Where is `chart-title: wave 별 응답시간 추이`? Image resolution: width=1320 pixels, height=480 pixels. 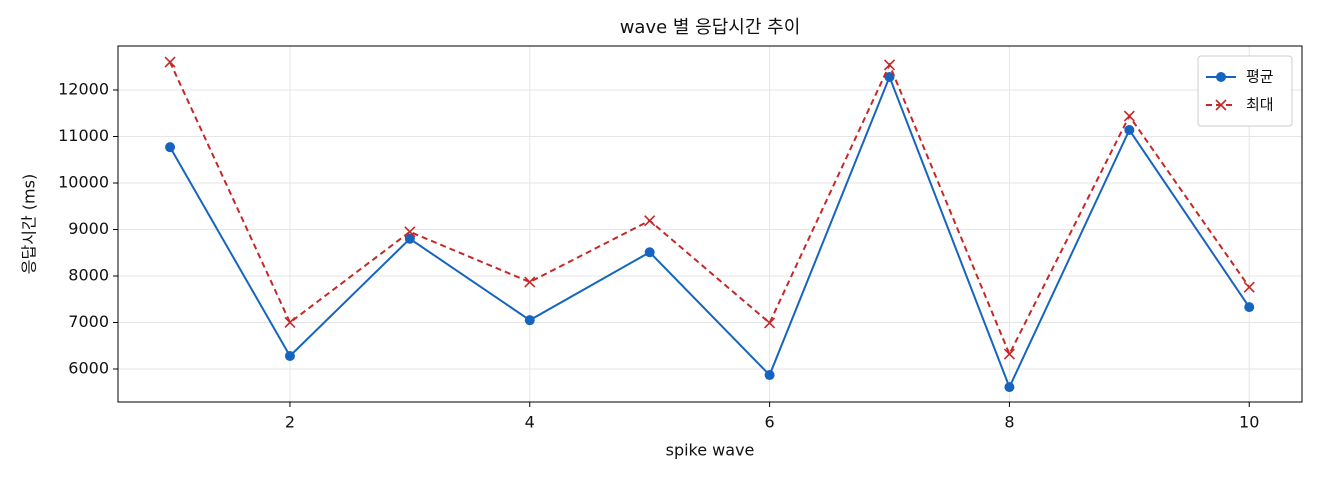
chart-title: wave 별 응답시간 추이 is located at coordinates (710, 27).